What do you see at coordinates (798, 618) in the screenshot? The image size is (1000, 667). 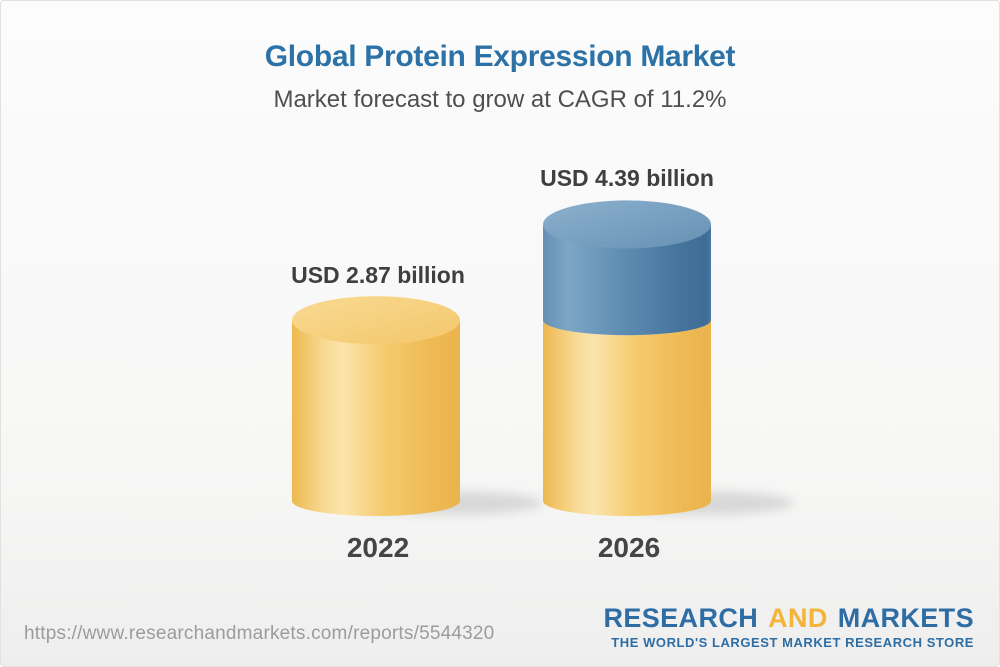 I see `logo-word-and: AND` at bounding box center [798, 618].